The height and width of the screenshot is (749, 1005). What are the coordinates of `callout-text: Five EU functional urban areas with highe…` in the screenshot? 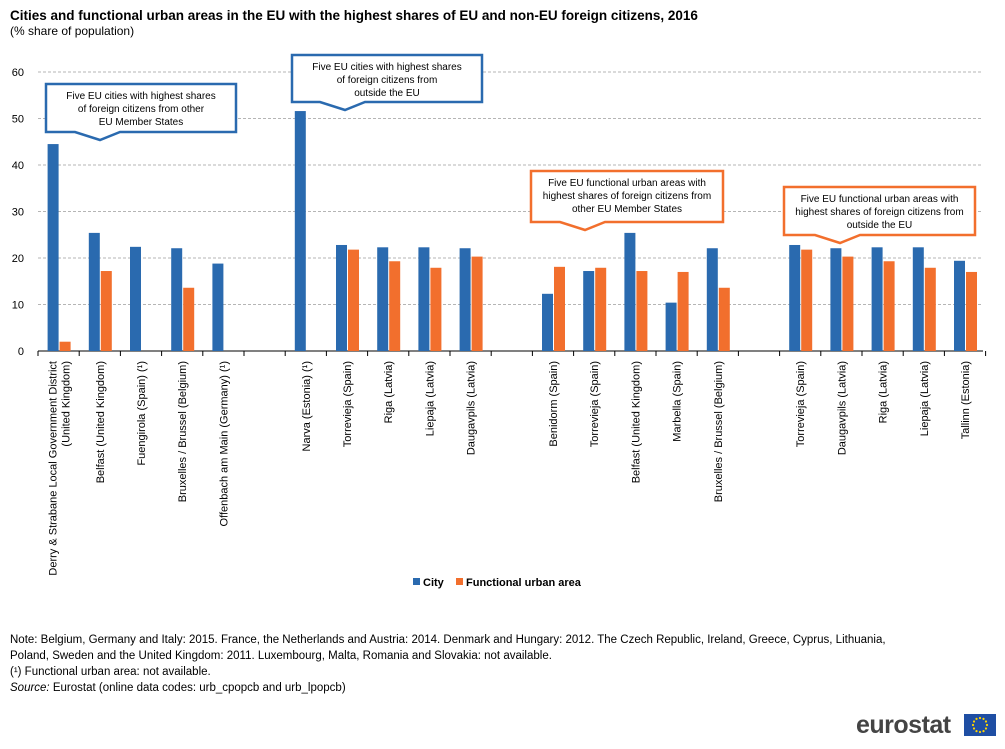 It's located at (879, 212).